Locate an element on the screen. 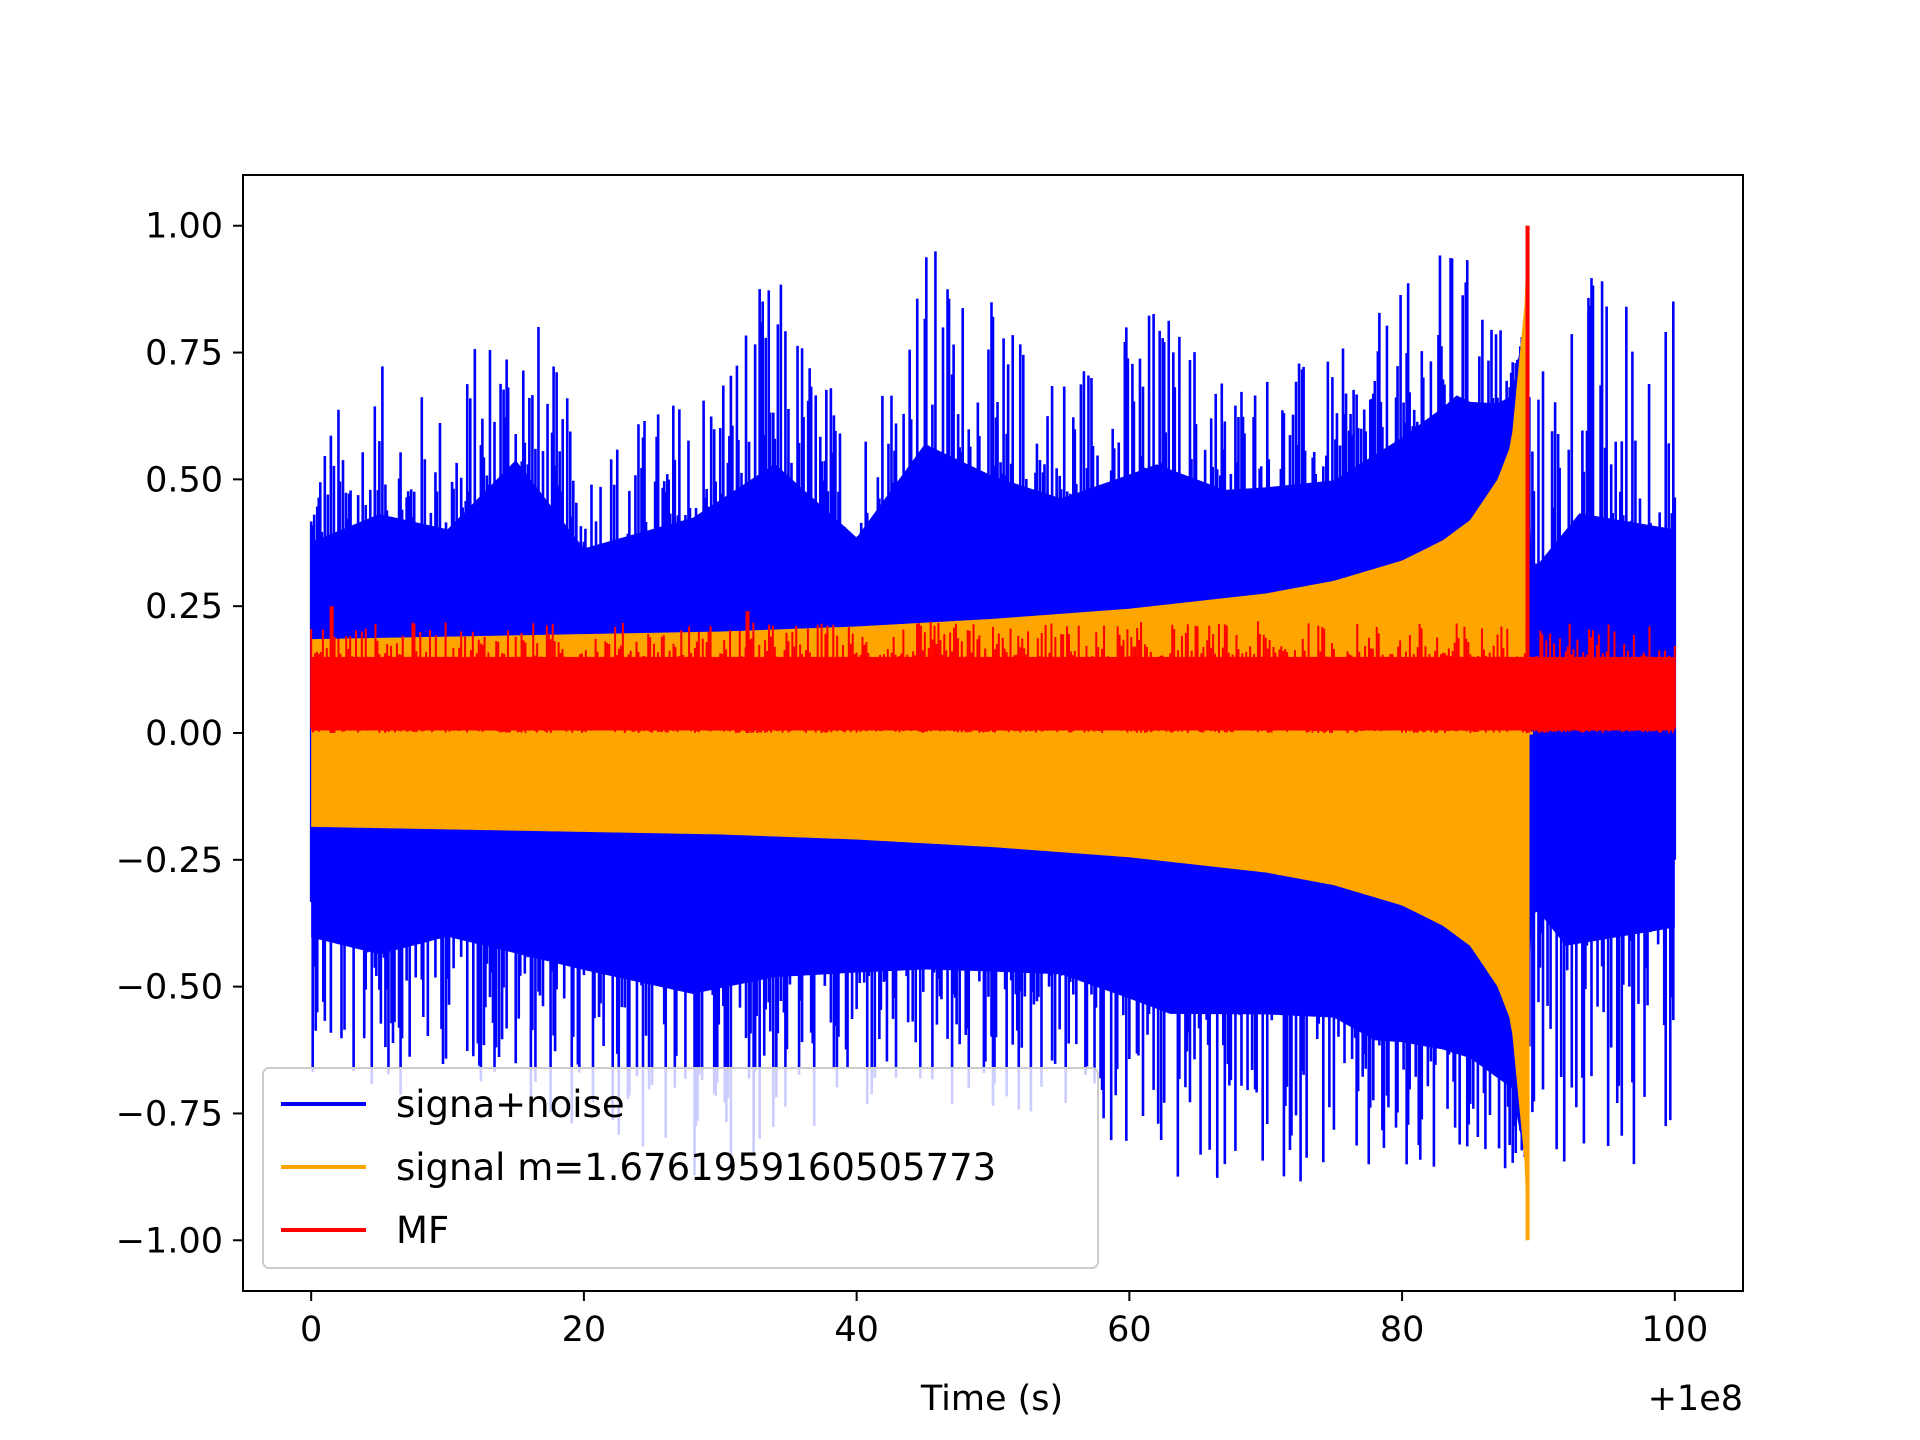 The image size is (1920, 1440). x-tick-label: 40 is located at coordinates (856, 1330).